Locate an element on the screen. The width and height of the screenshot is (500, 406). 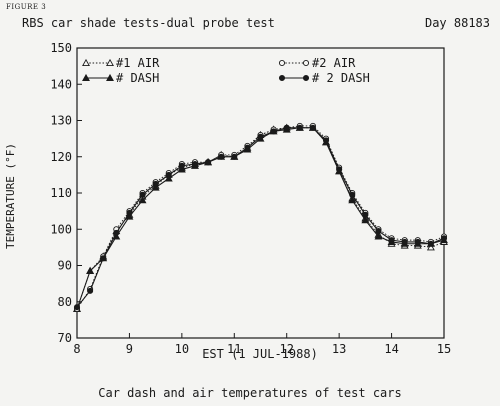
y-tick-label: 90 is located at coordinates (65, 266).